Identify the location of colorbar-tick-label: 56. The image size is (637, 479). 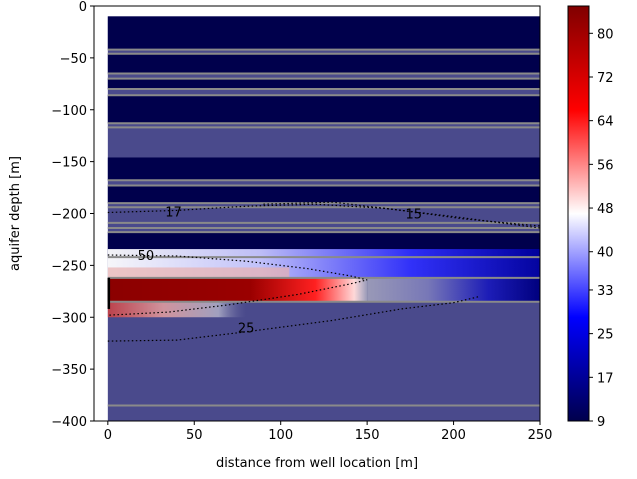
(605, 165).